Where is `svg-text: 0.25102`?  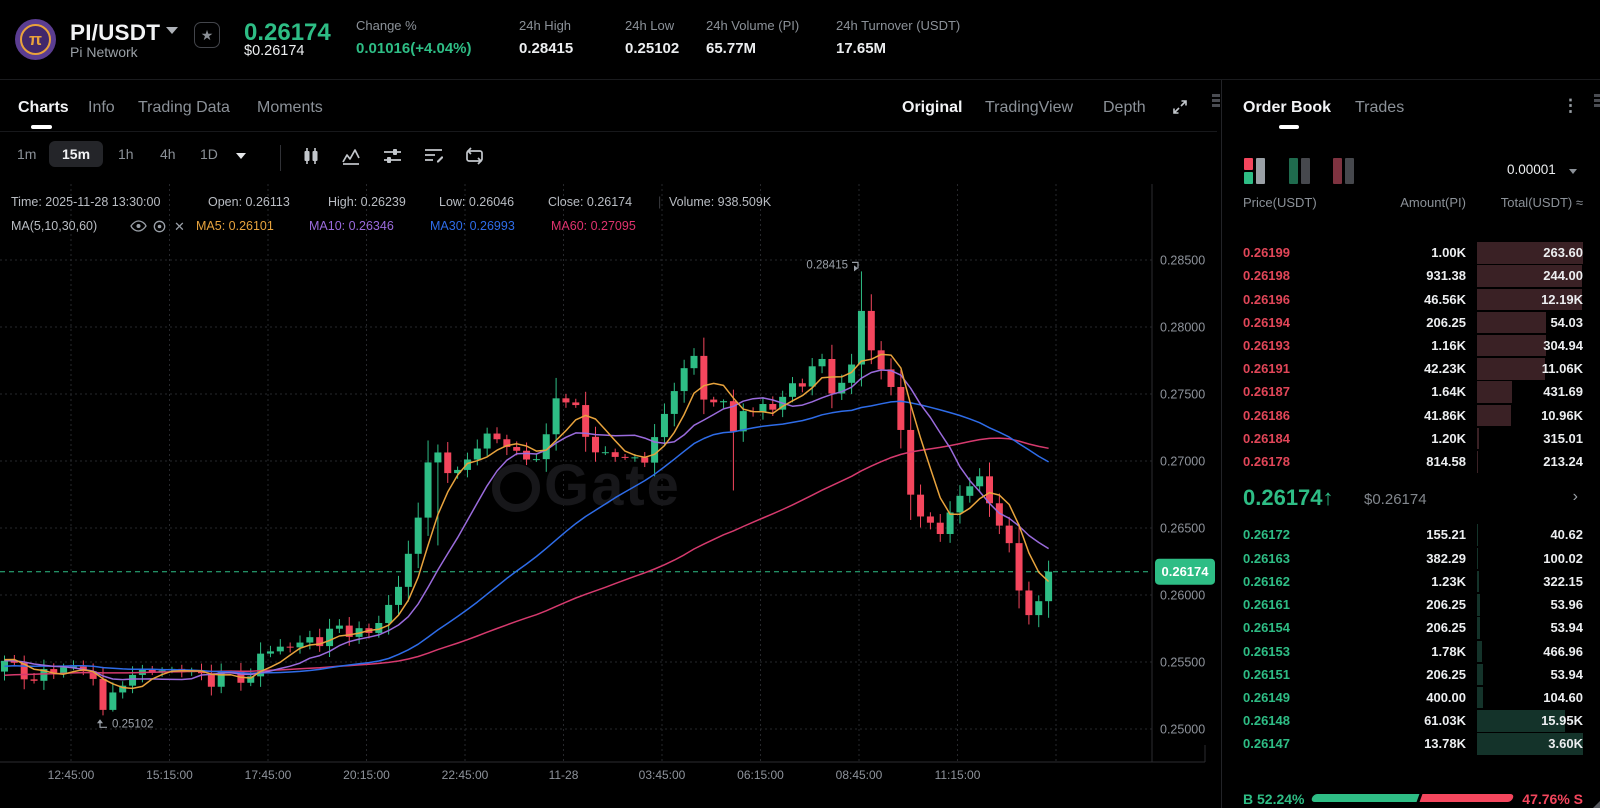 svg-text: 0.25102 is located at coordinates (133, 724).